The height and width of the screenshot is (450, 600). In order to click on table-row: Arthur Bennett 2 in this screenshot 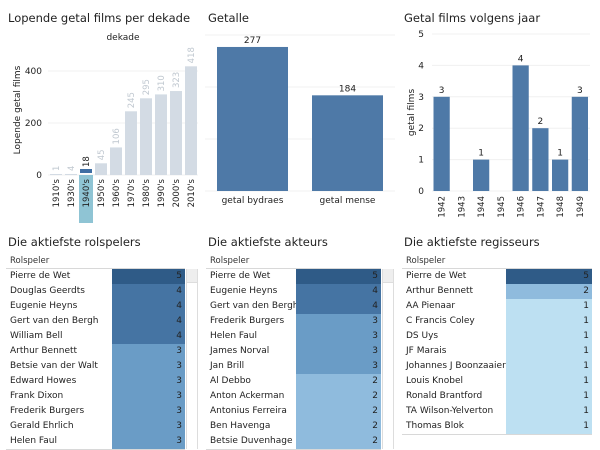, I will do `click(497, 291)`.